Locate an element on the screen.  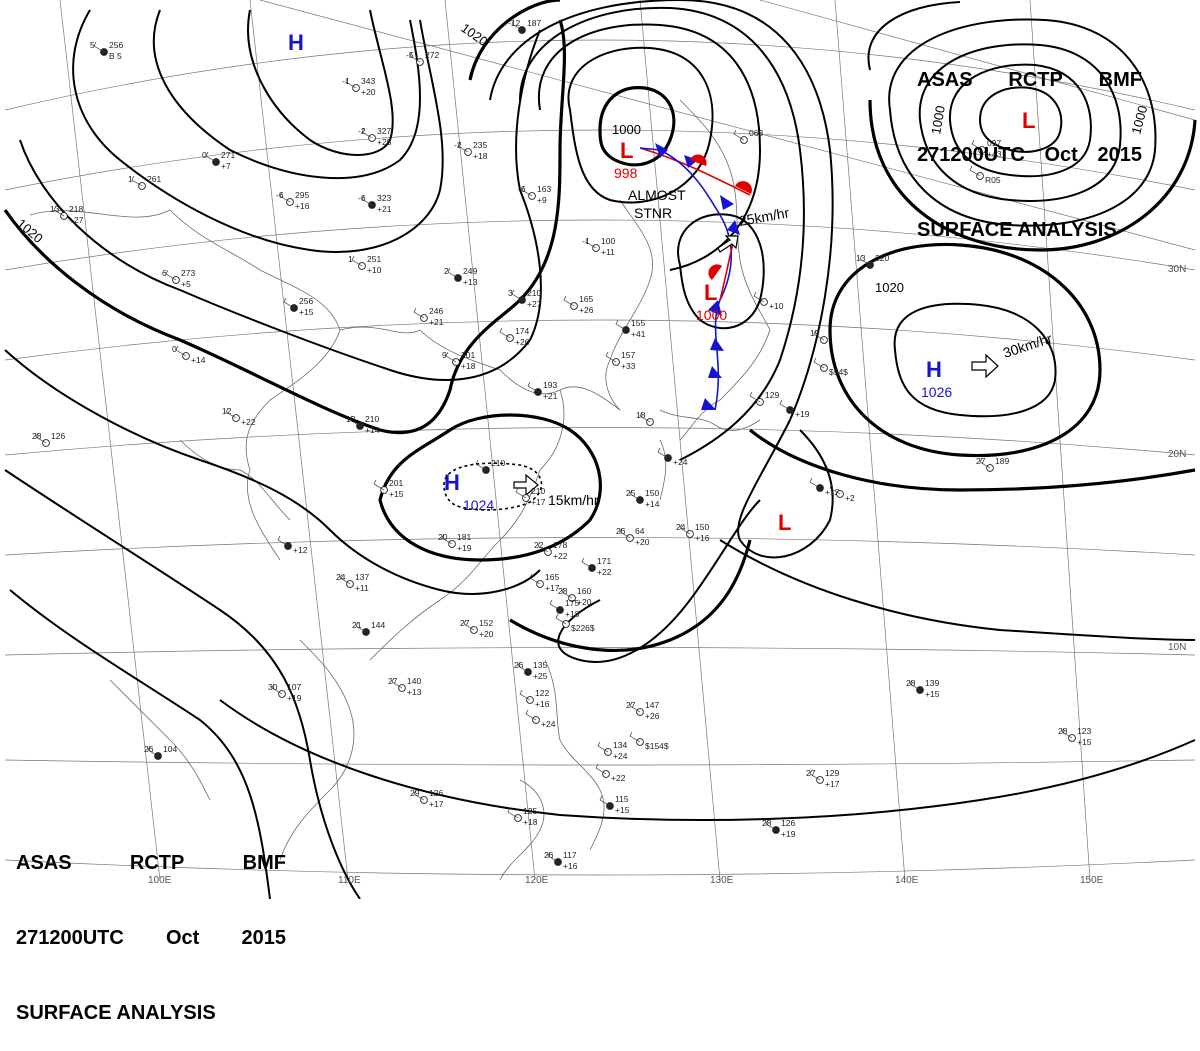
station-pressure: 129 is located at coordinates (772, 395).